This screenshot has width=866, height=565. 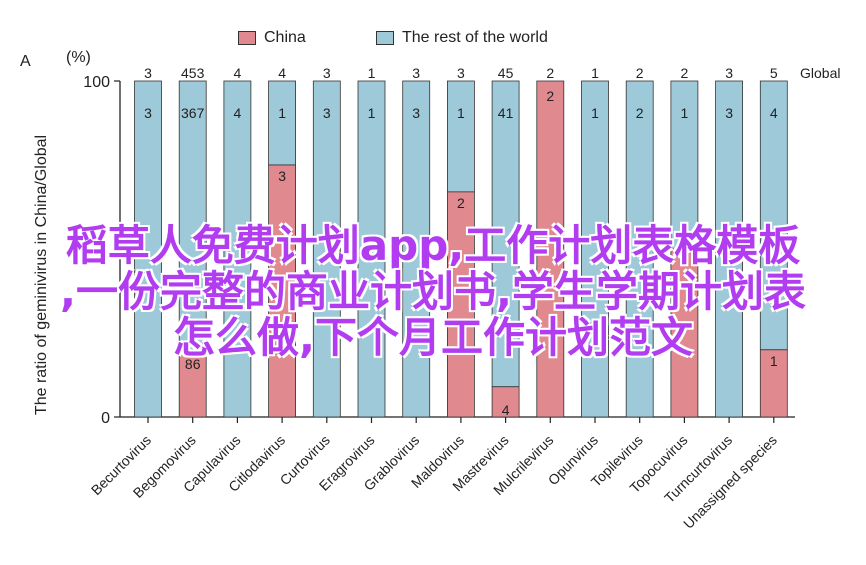 I want to click on bar-china-label: 3, so click(x=282, y=176).